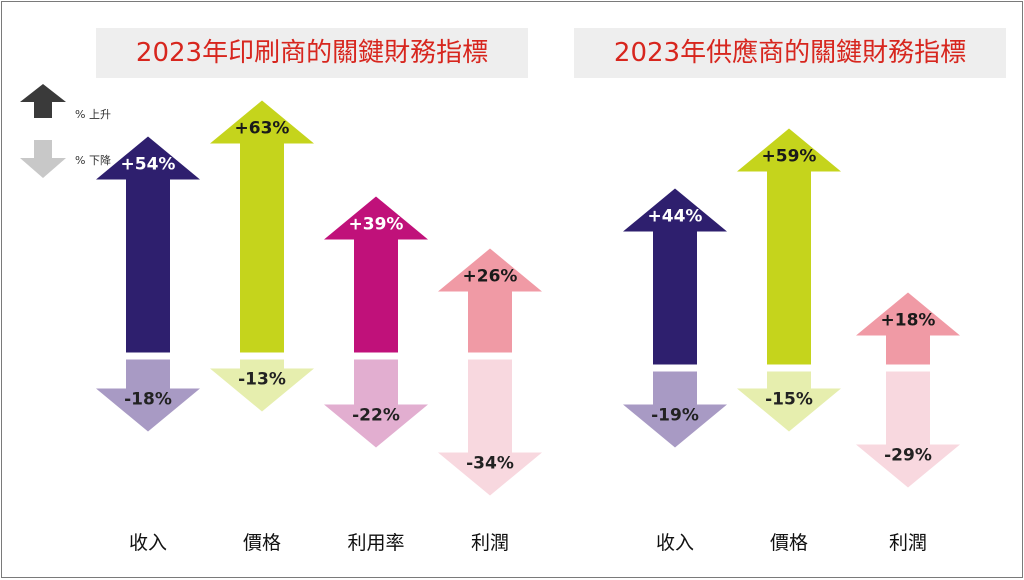 This screenshot has height=580, width=1024. What do you see at coordinates (43, 159) in the screenshot?
I see `legend-down-arrow-icon` at bounding box center [43, 159].